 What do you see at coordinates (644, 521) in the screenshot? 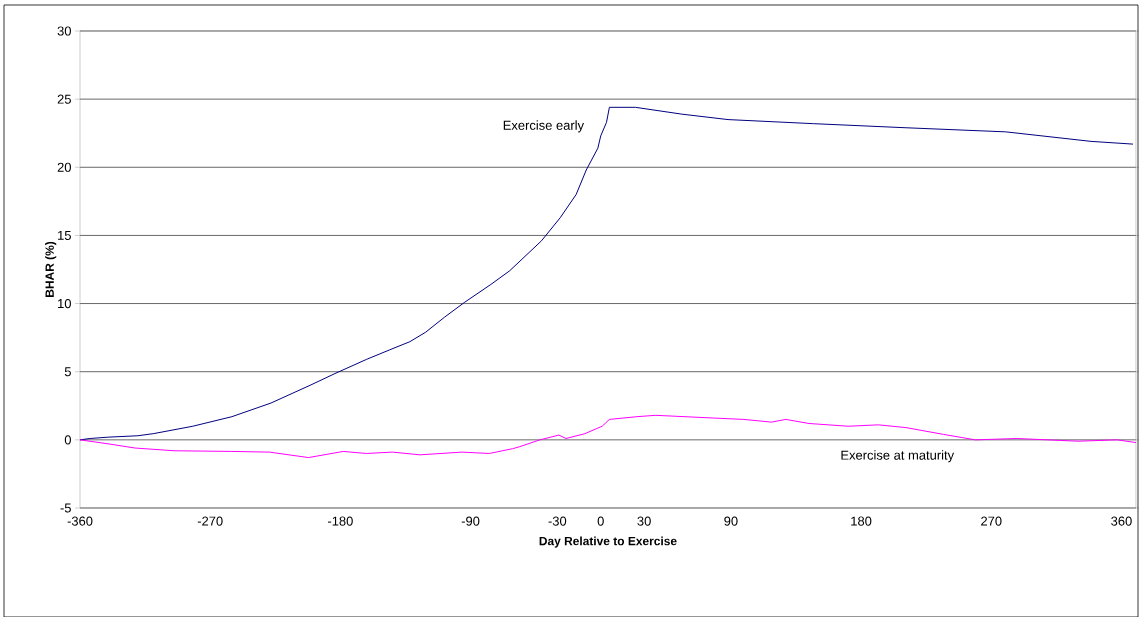
I see `x-tick-label: 30` at bounding box center [644, 521].